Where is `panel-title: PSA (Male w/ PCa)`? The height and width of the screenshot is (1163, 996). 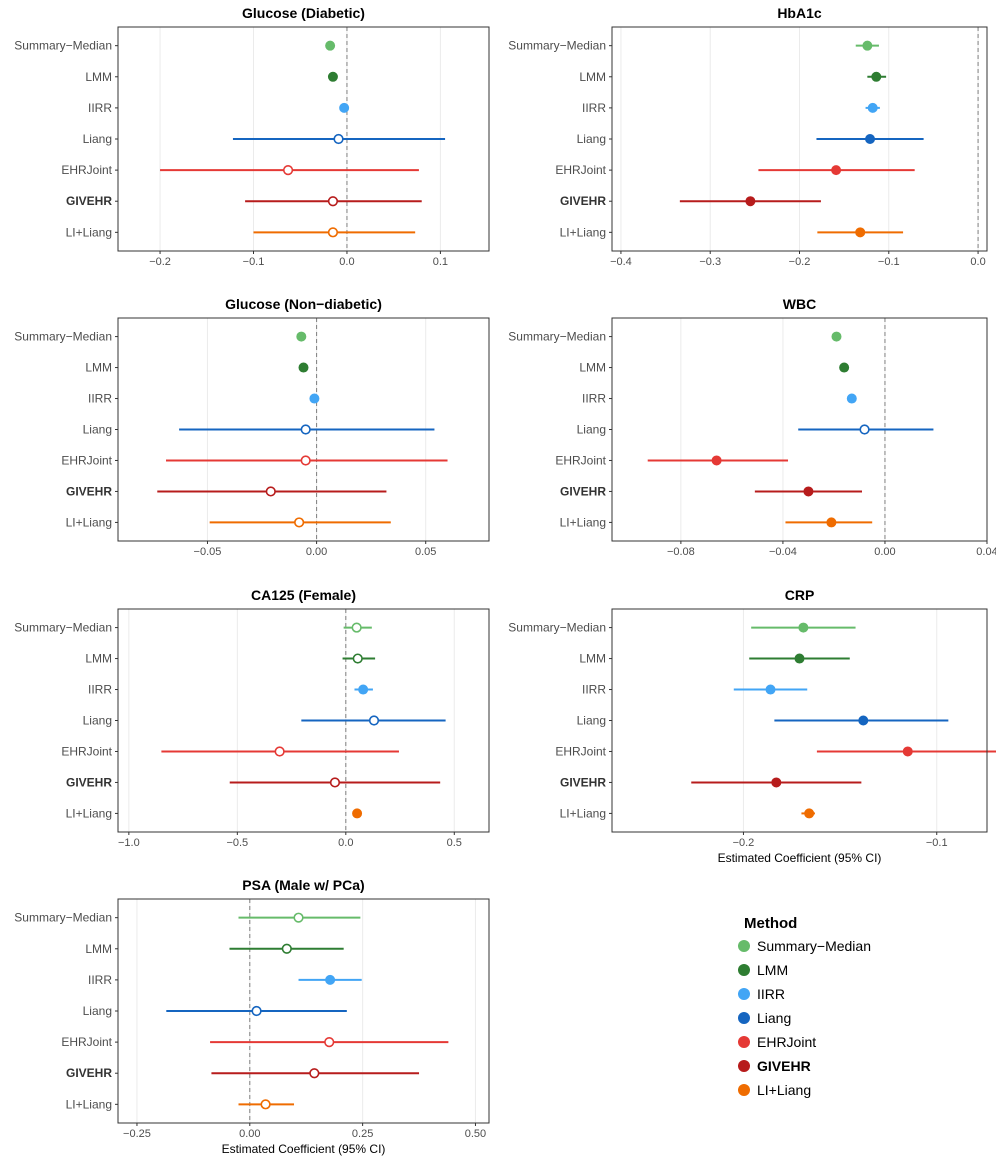 panel-title: PSA (Male w/ PCa) is located at coordinates (303, 885).